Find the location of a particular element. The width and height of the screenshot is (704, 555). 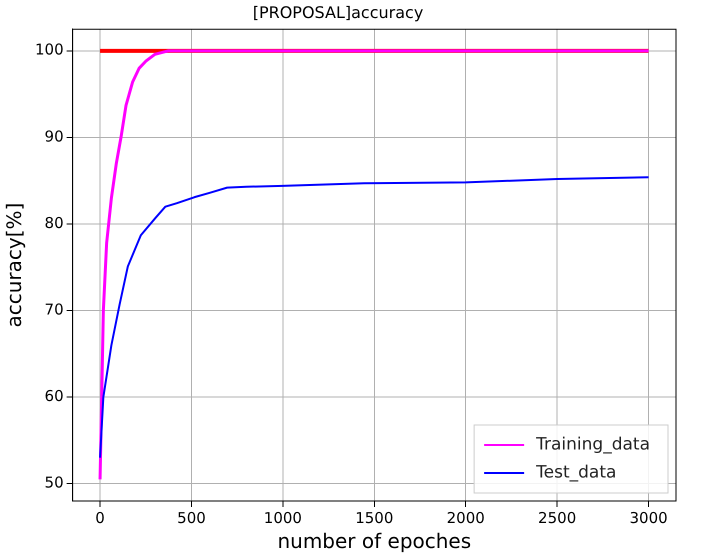

x-tick-label: 2000 is located at coordinates (465, 517).